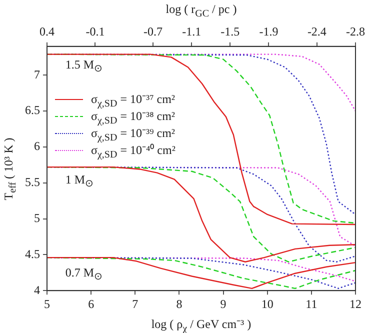  What do you see at coordinates (201, 11) in the screenshot?
I see `x2-axis-title: log ( r$_{GC}$ / pc )` at bounding box center [201, 11].